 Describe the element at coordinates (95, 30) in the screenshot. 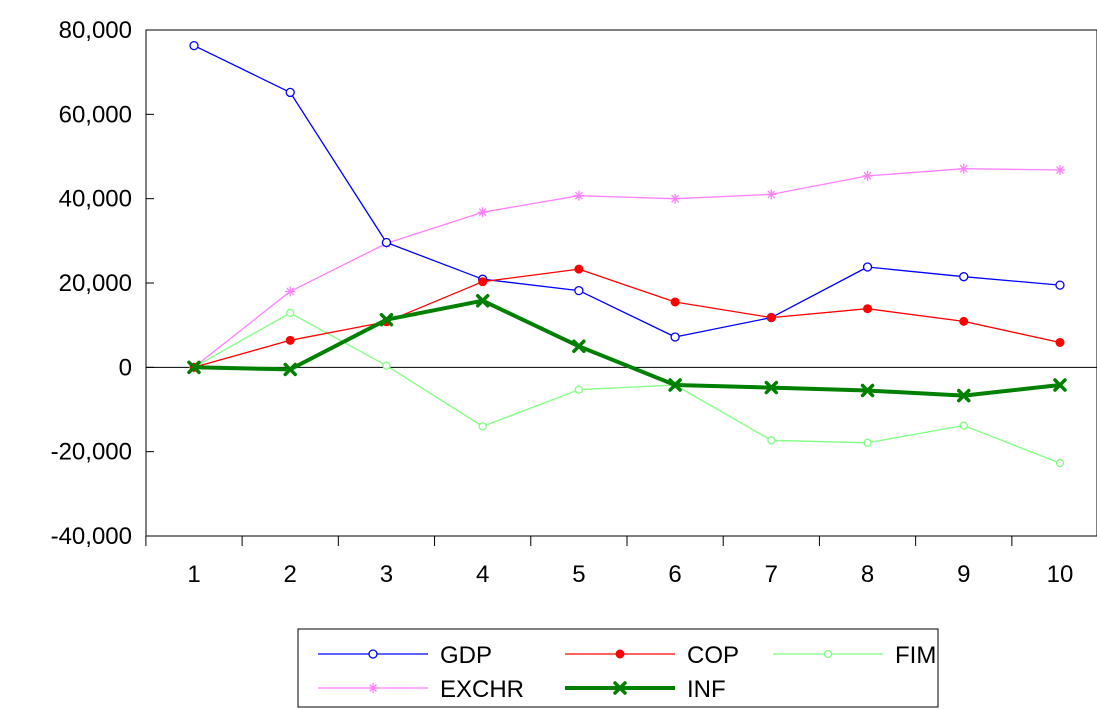

I see `y-tick-label: 80,000` at that location.